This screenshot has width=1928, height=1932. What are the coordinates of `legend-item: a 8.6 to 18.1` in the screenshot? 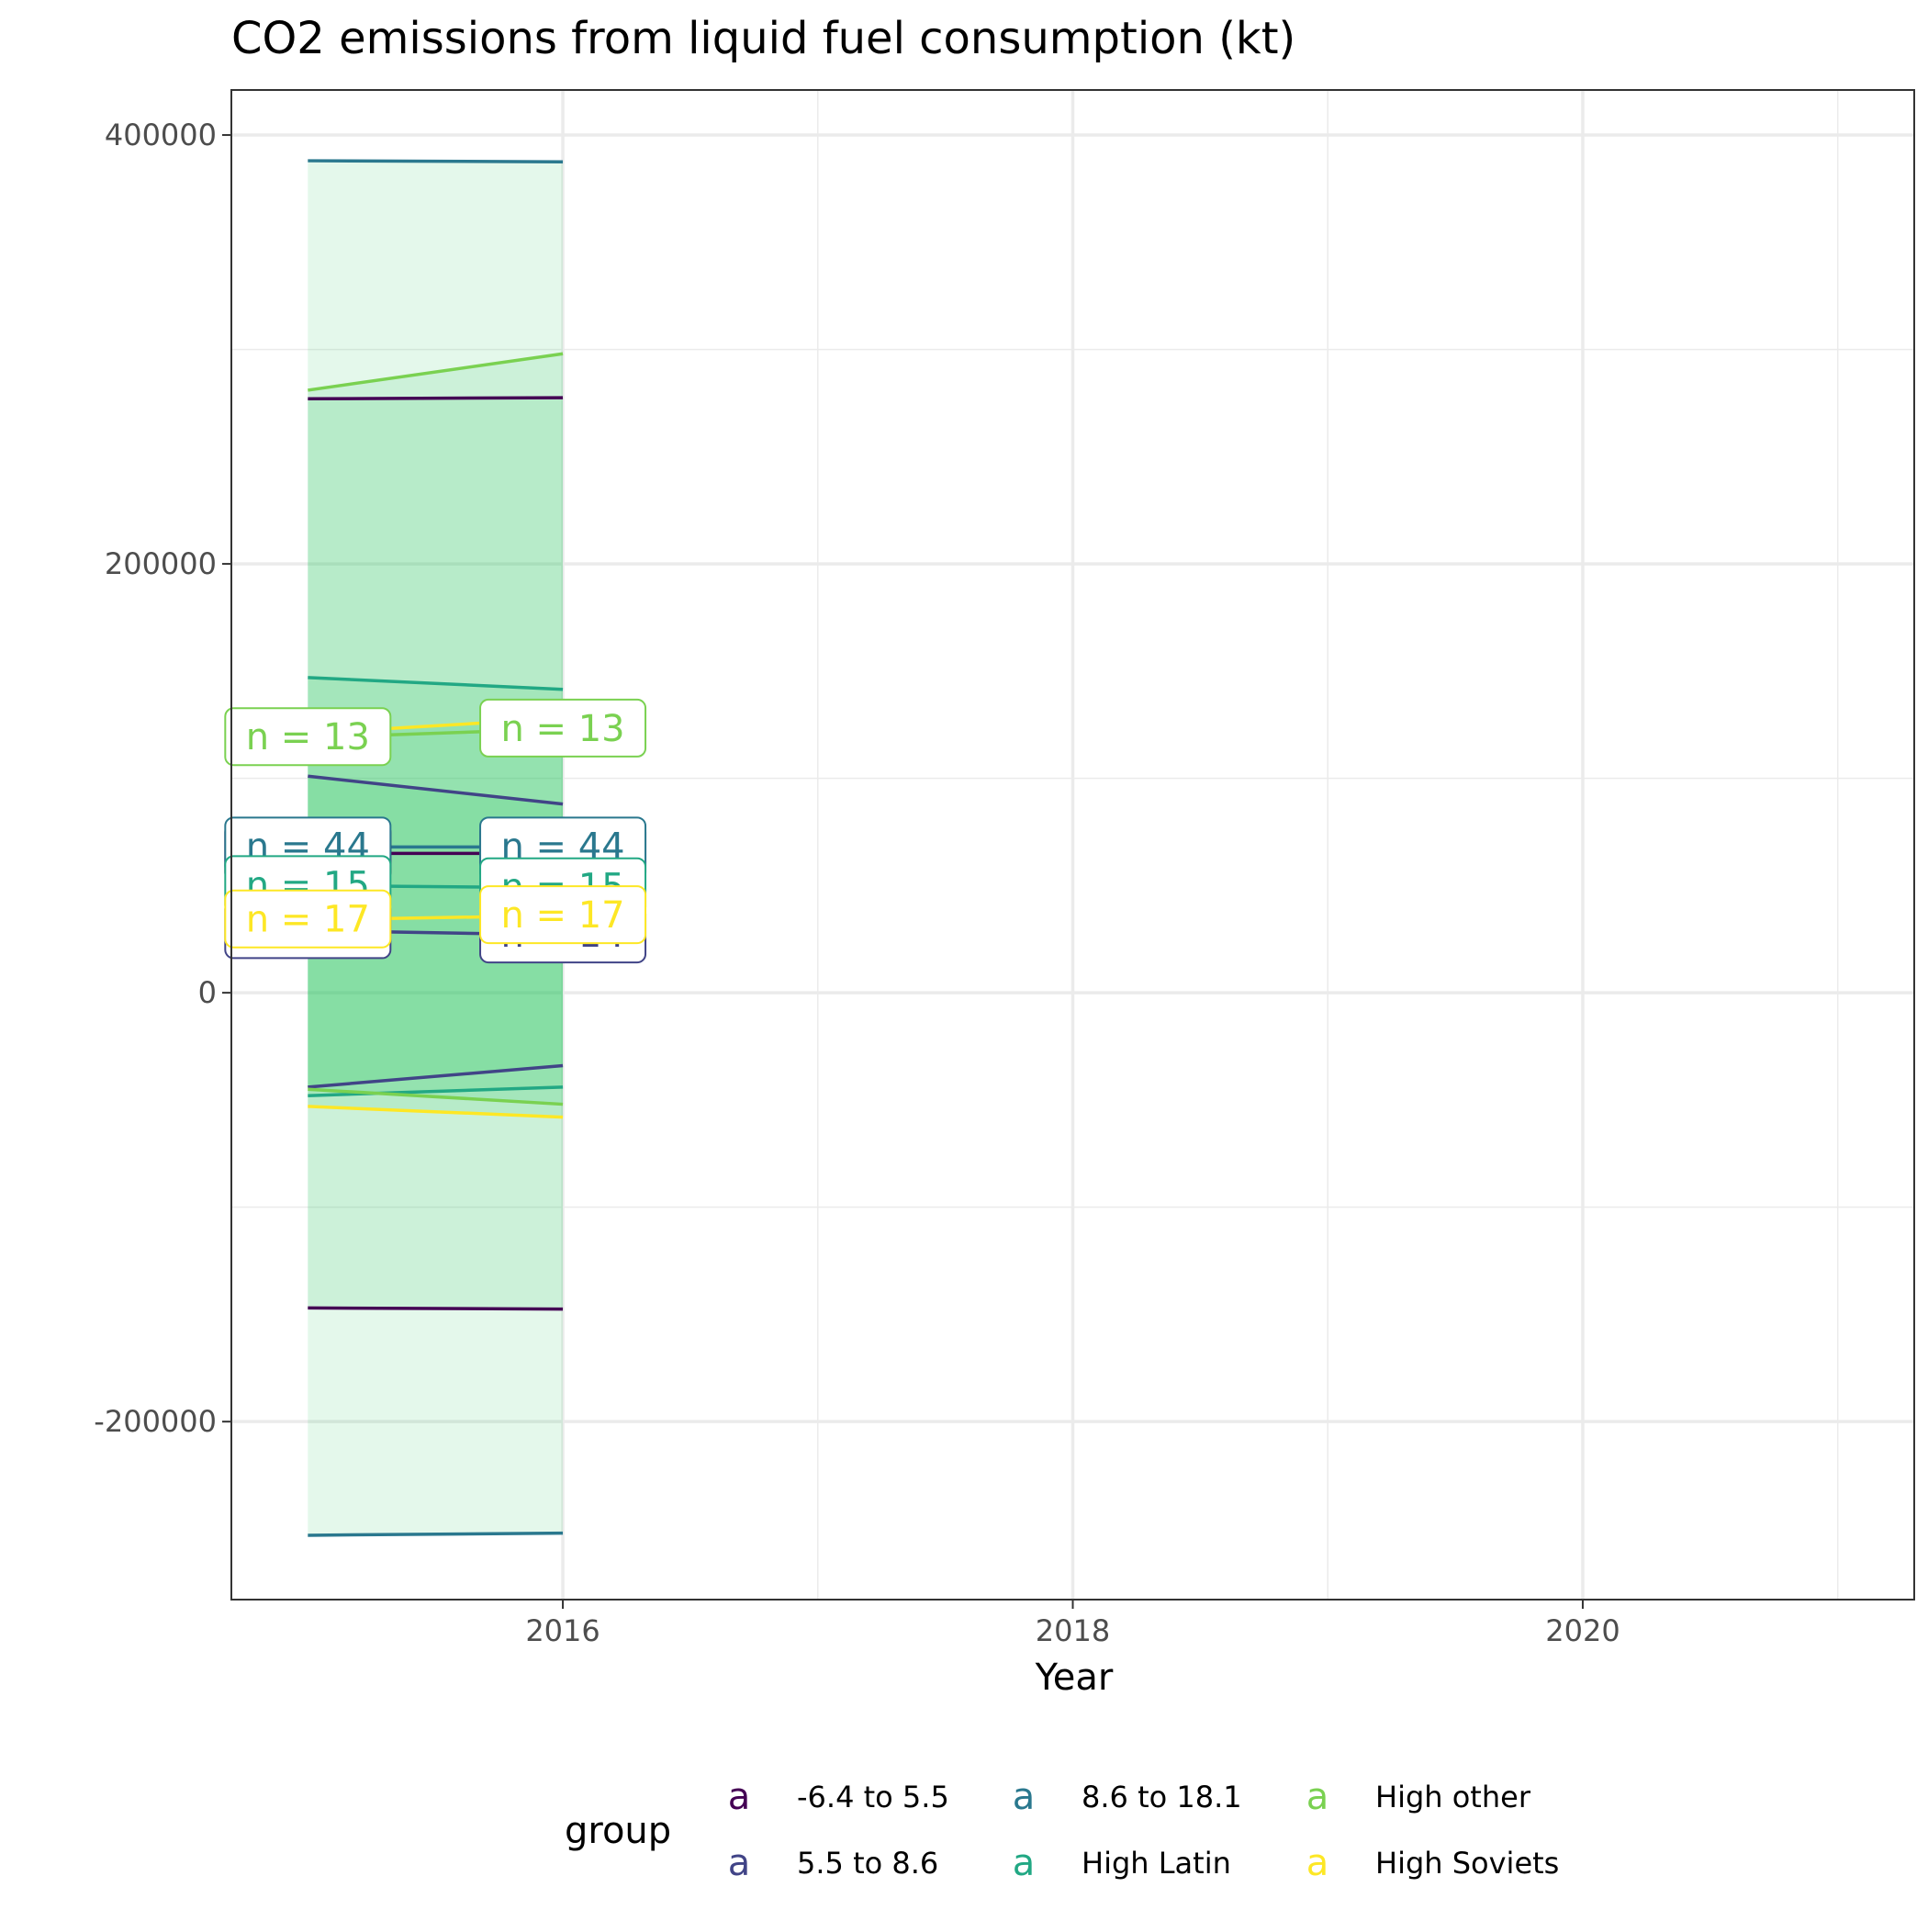 It's located at (1127, 1797).